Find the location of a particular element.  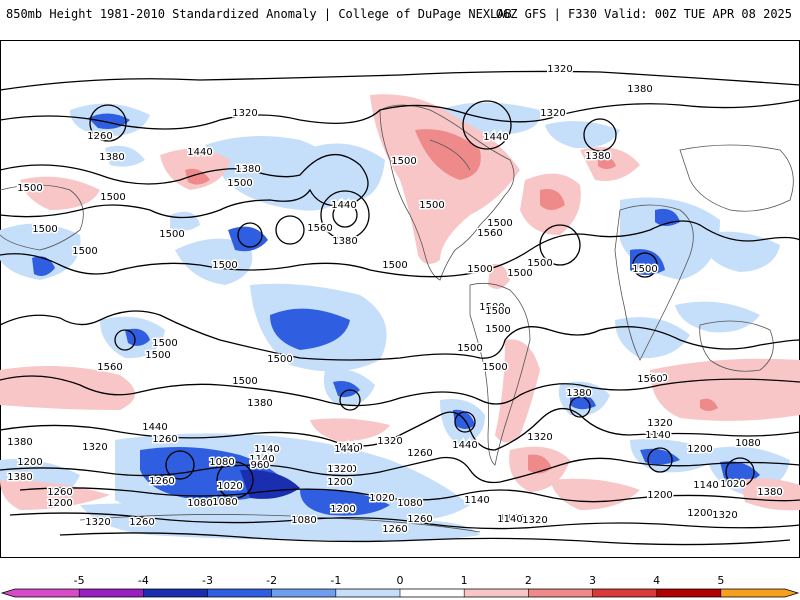

anomaly-colorbar: -5 -4 -3 -2 -1 0 1 2 3 4 5 is located at coordinates (400, 586).